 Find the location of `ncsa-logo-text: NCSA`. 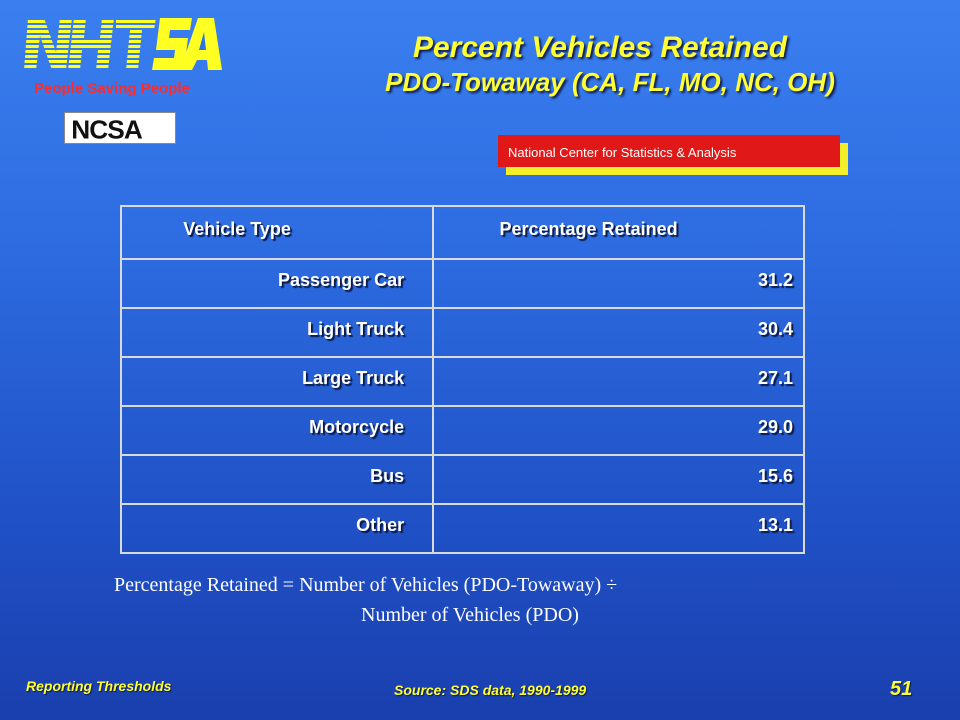

ncsa-logo-text: NCSA is located at coordinates (107, 128).